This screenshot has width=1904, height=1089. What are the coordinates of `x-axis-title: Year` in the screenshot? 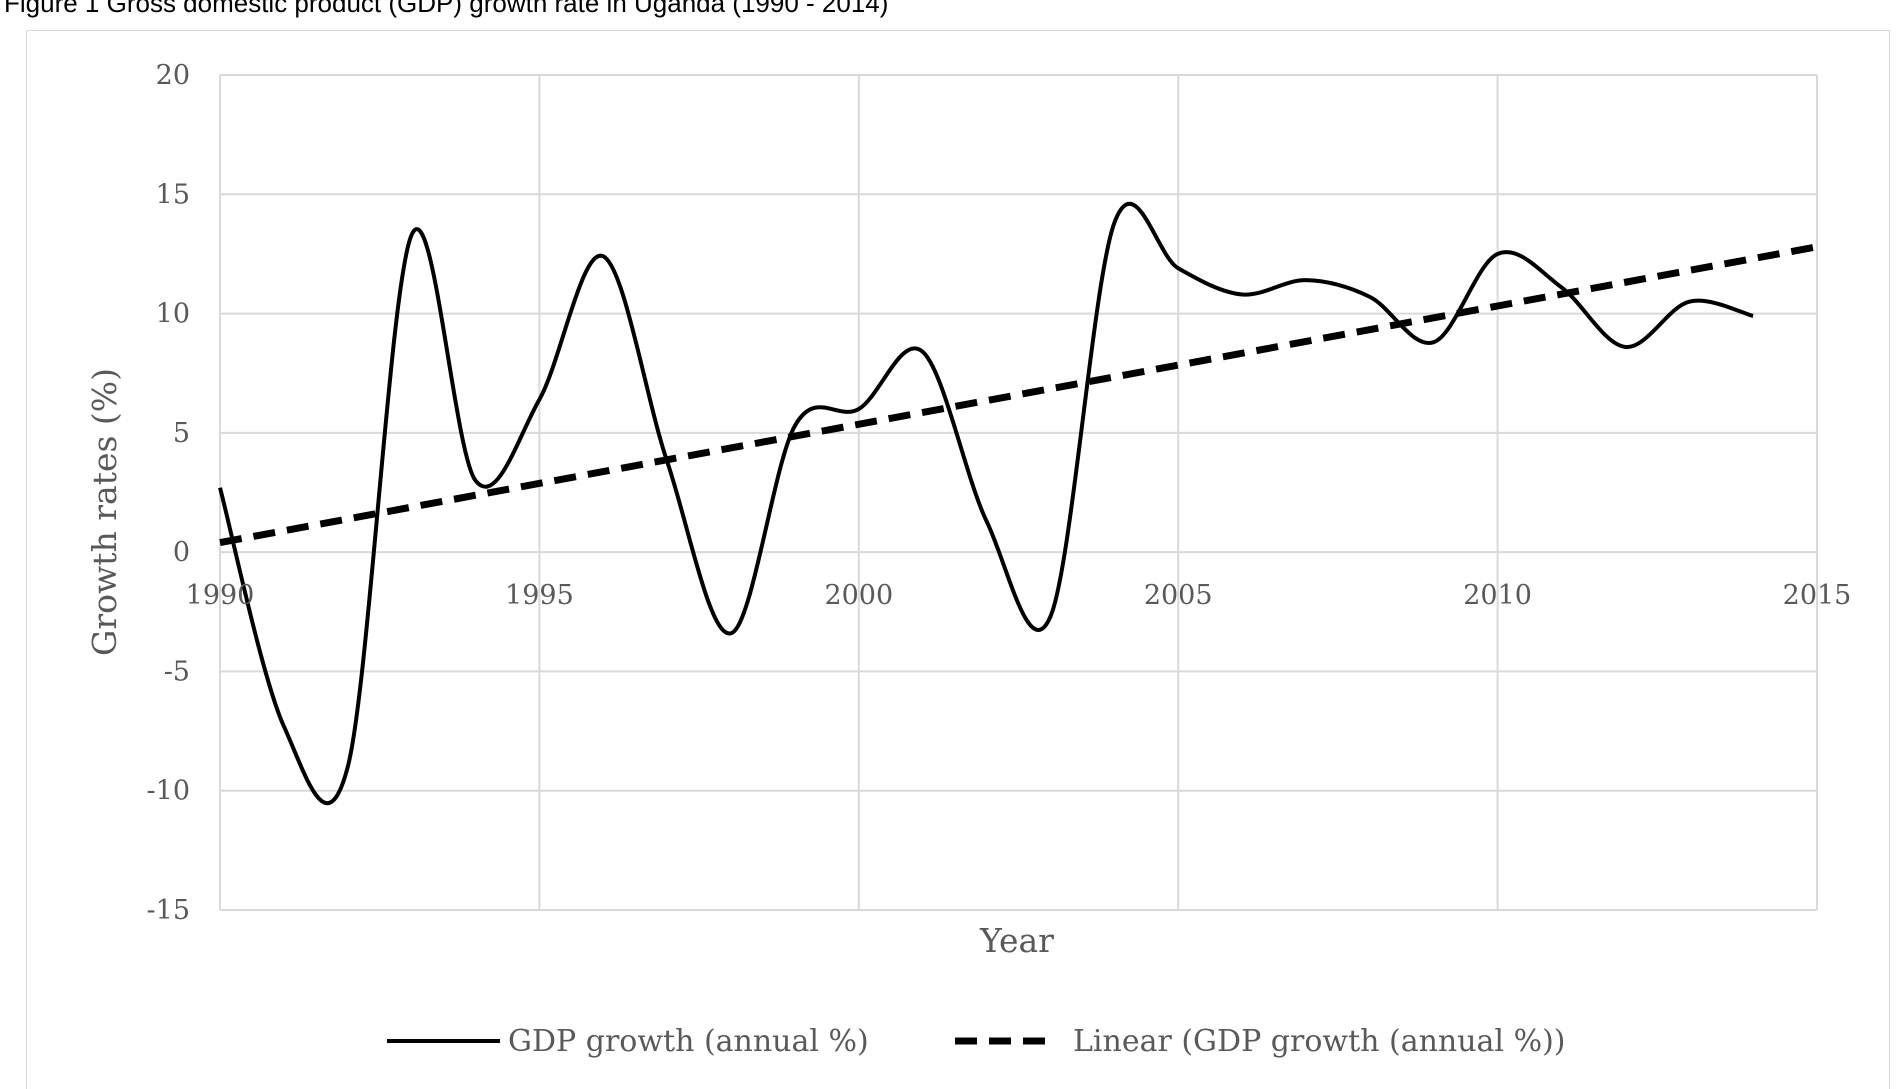 It's located at (1016, 940).